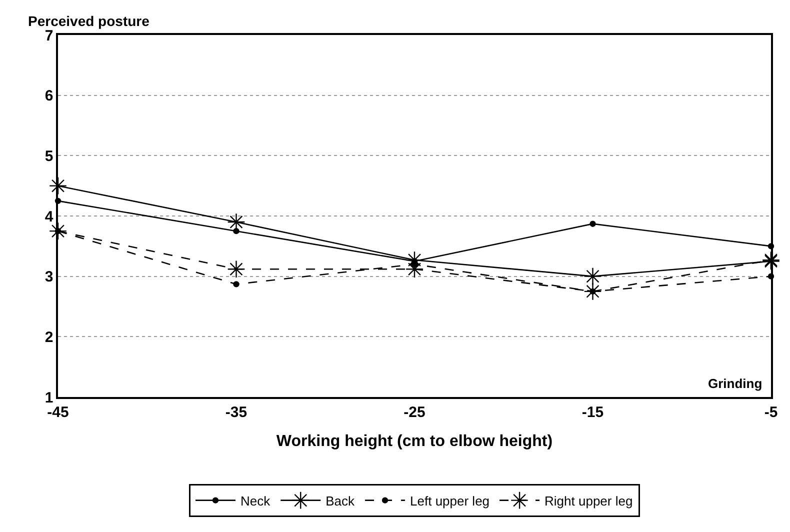 The height and width of the screenshot is (532, 790). What do you see at coordinates (341, 500) in the screenshot?
I see `legend-label: Back` at bounding box center [341, 500].